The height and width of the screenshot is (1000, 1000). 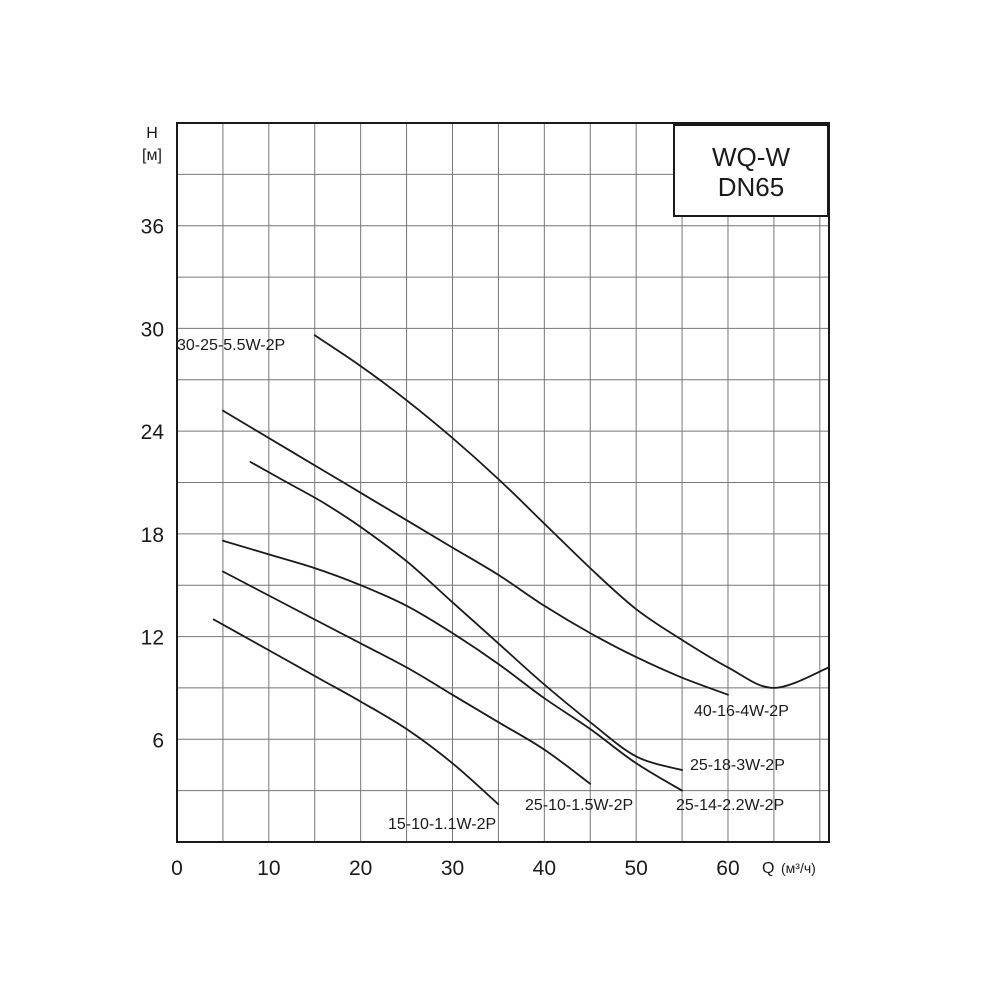 I want to click on y-tick-label-24: 24, so click(x=153, y=432).